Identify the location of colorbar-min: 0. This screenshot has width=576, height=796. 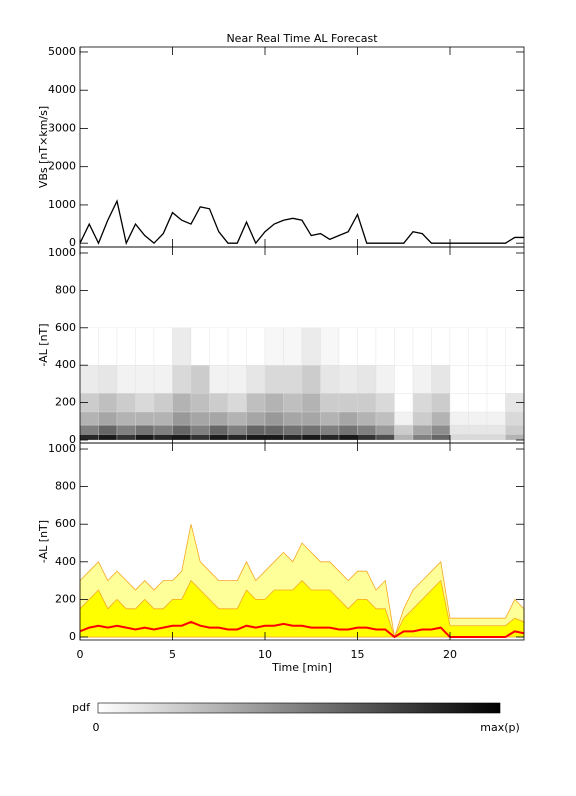
(96, 727).